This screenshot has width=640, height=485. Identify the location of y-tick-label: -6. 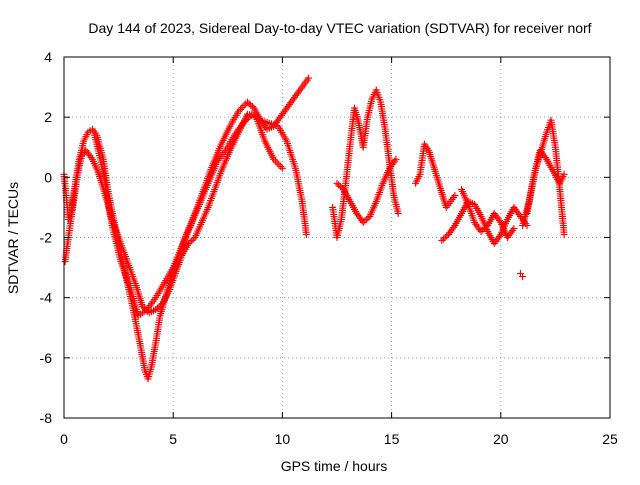
(46, 358).